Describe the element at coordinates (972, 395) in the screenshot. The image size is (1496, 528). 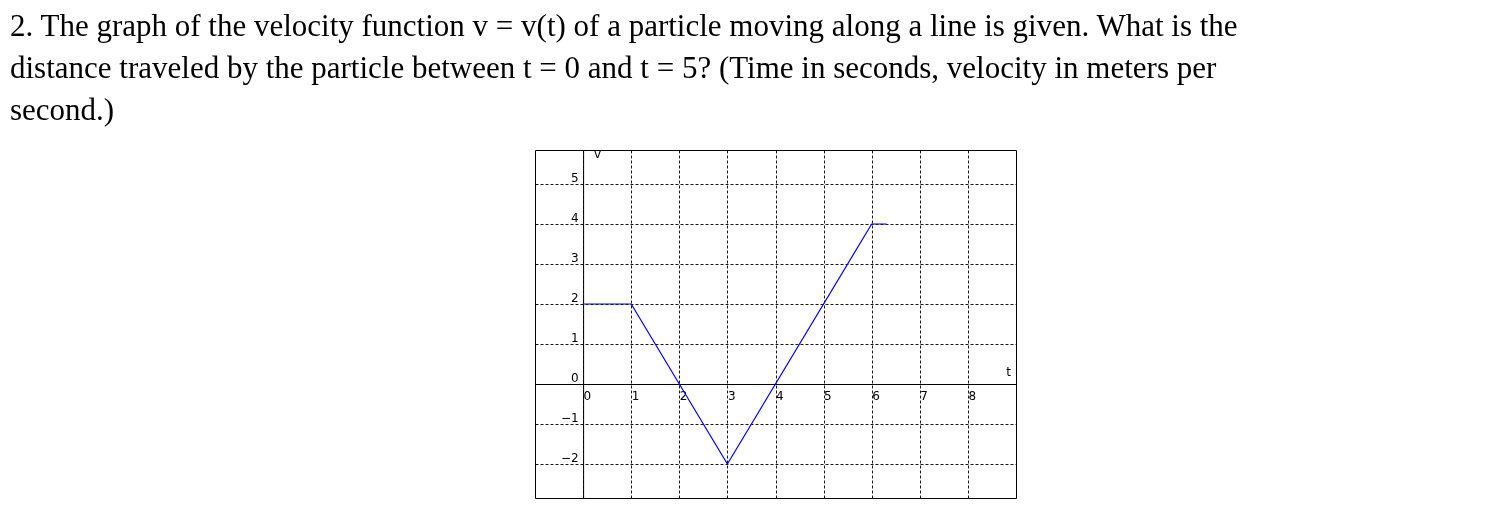
I see `x-tick-label: 8` at that location.